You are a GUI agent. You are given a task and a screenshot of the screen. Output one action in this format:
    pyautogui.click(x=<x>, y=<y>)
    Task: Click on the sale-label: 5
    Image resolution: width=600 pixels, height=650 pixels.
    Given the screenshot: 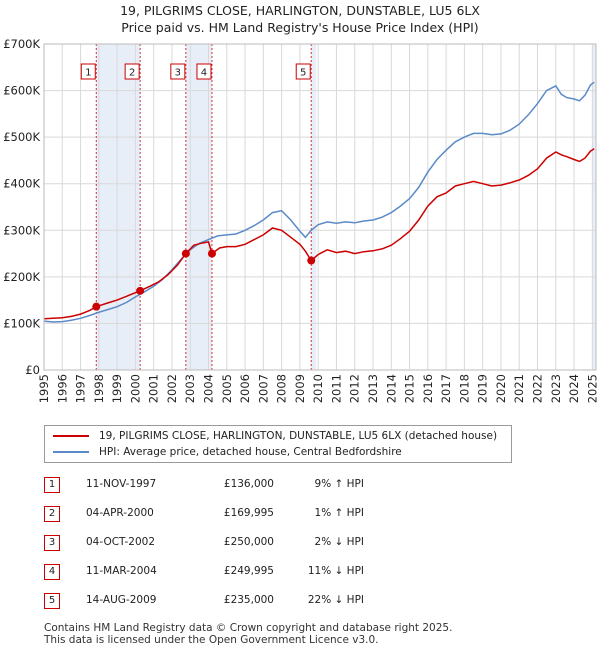 What is the action you would take?
    pyautogui.click(x=303, y=73)
    